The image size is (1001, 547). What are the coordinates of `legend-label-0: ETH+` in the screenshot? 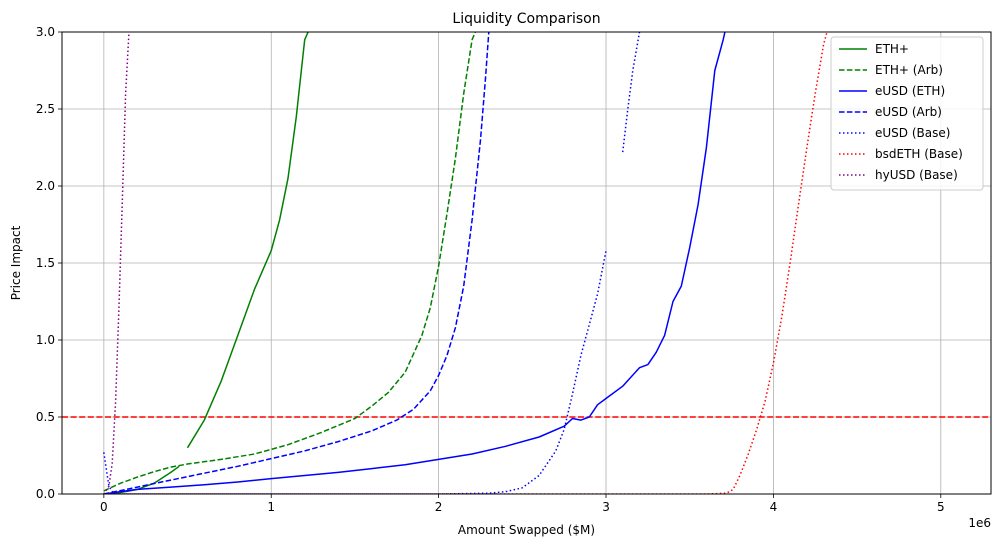 It's located at (892, 49).